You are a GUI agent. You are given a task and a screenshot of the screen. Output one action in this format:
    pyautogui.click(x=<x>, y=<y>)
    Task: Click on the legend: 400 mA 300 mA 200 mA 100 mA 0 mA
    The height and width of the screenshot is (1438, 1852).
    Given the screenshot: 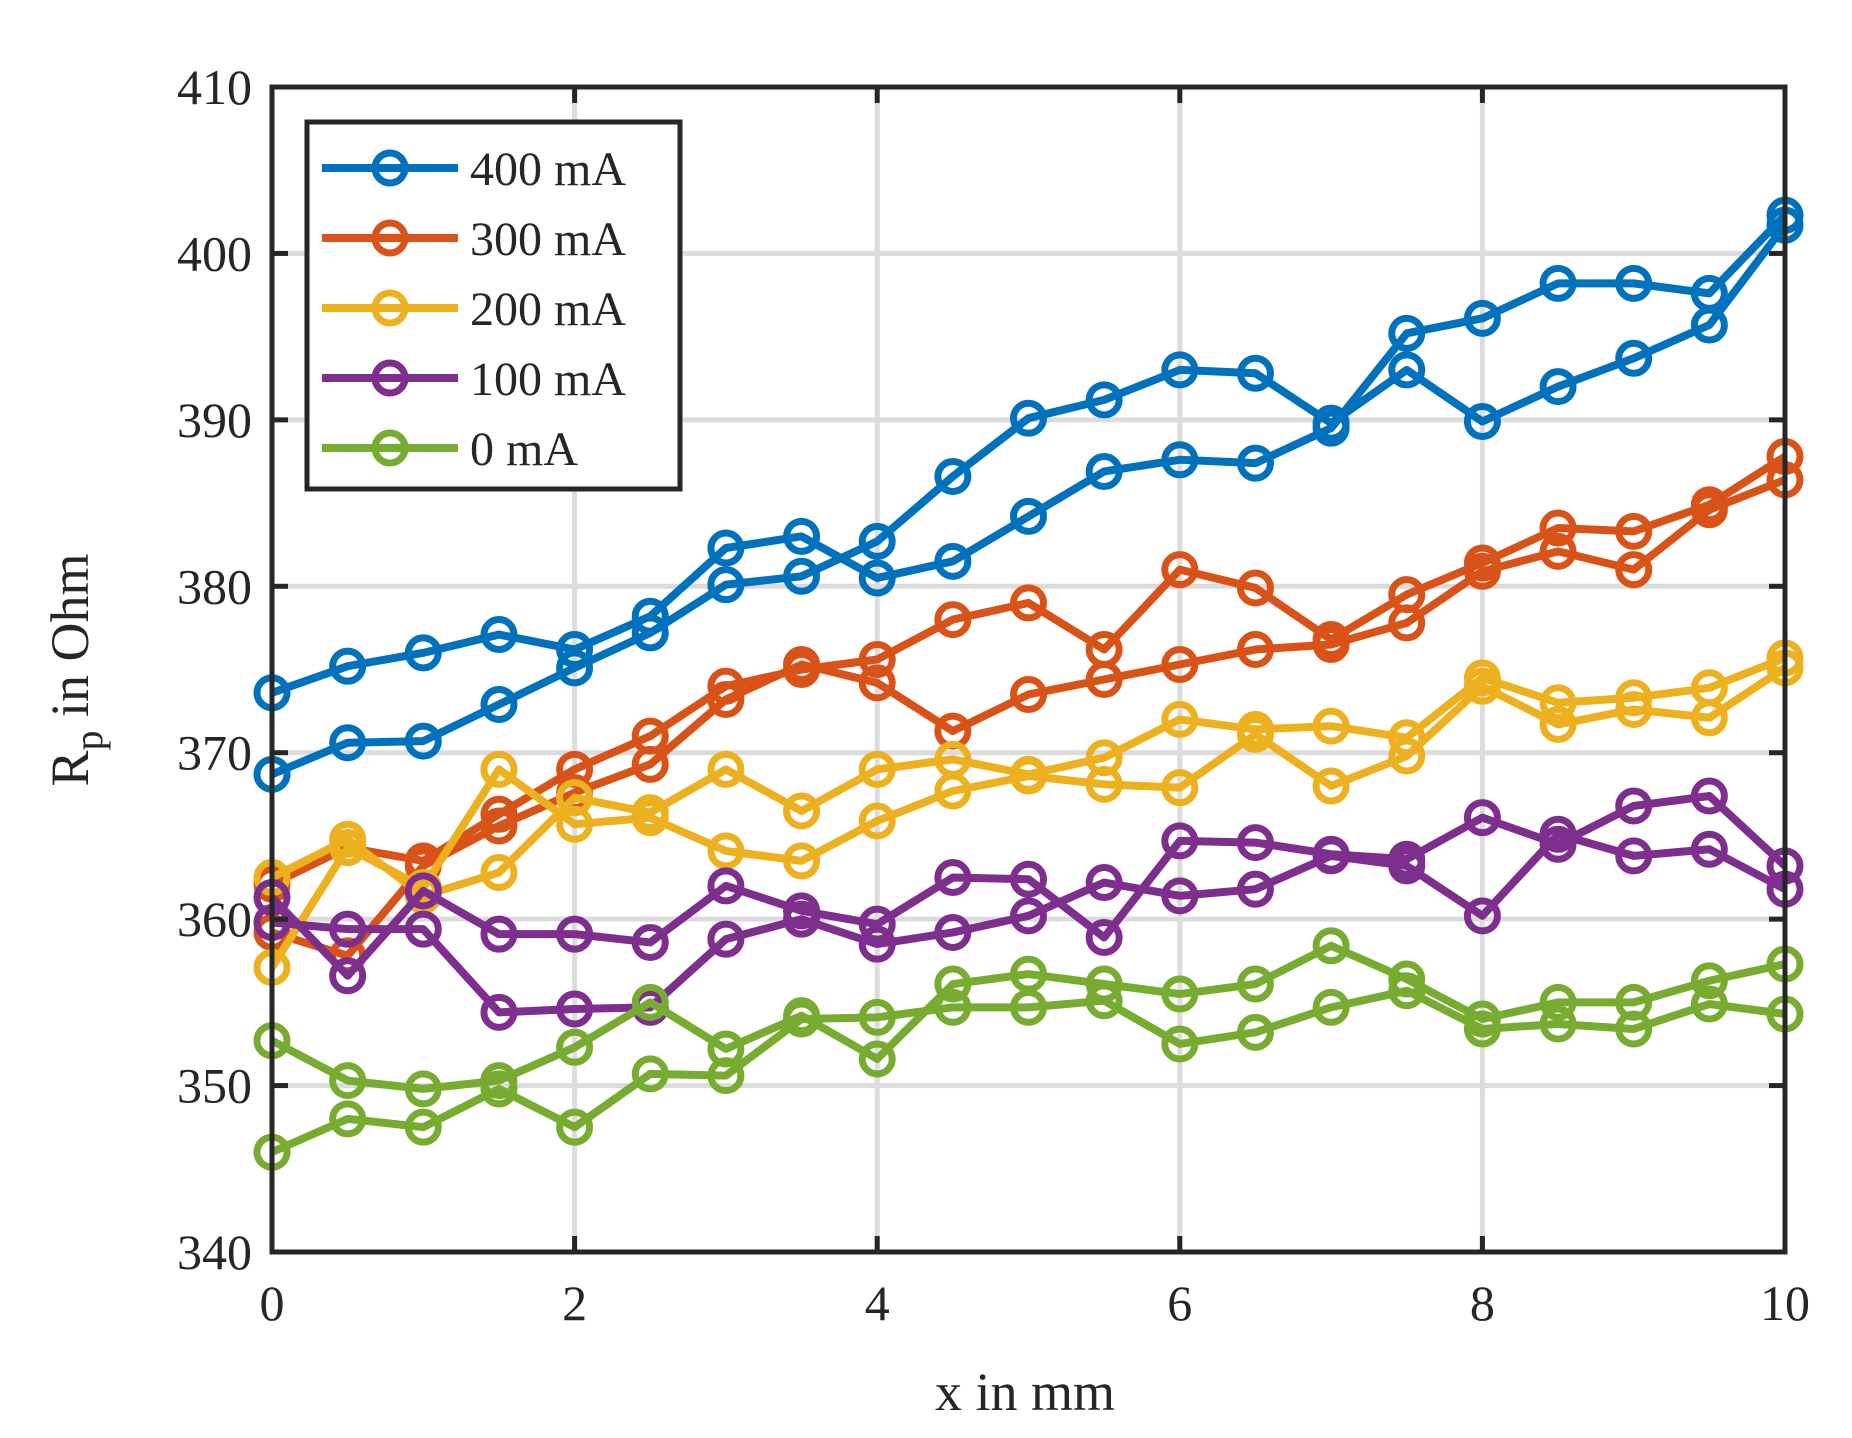 What is the action you would take?
    pyautogui.click(x=493, y=305)
    